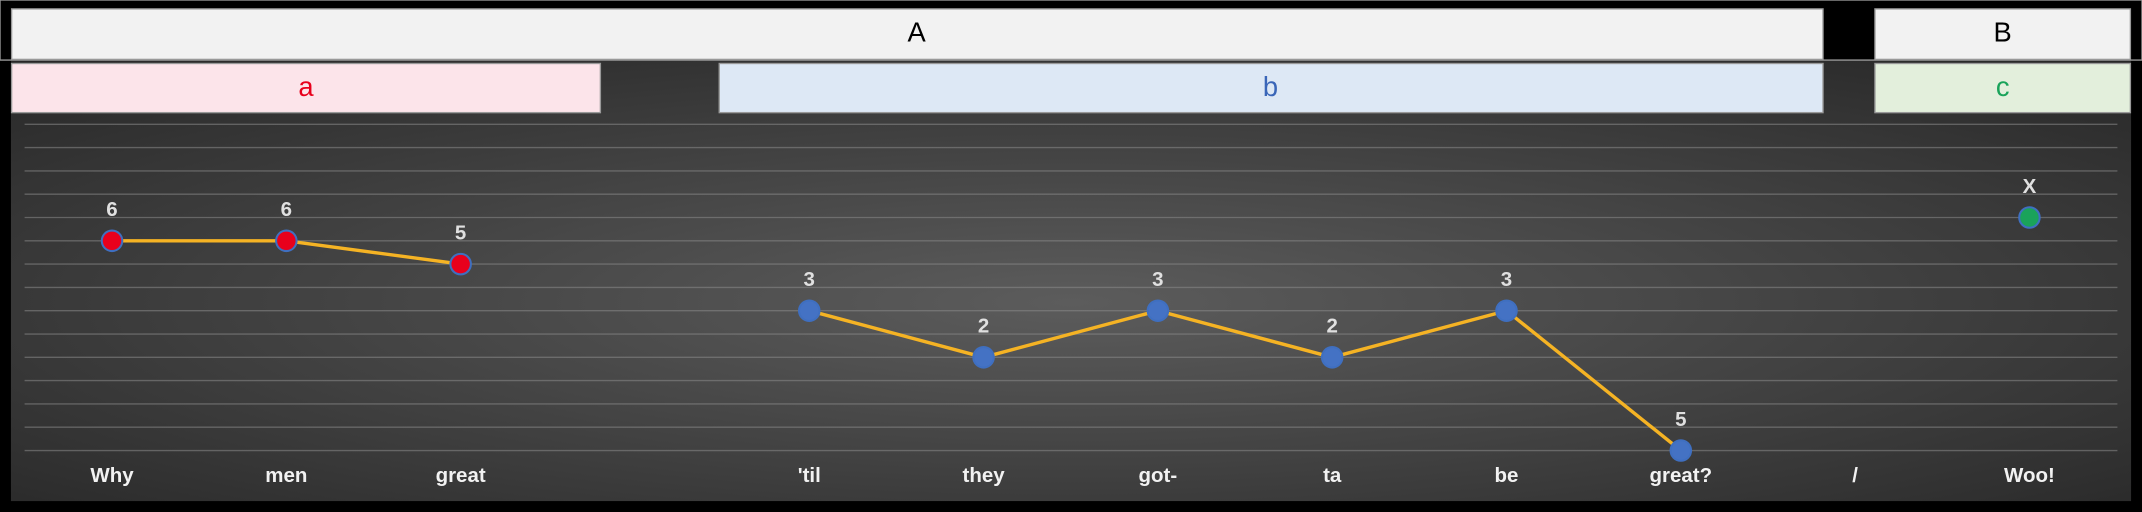  What do you see at coordinates (1158, 475) in the screenshot?
I see `x-tick-label: got-` at bounding box center [1158, 475].